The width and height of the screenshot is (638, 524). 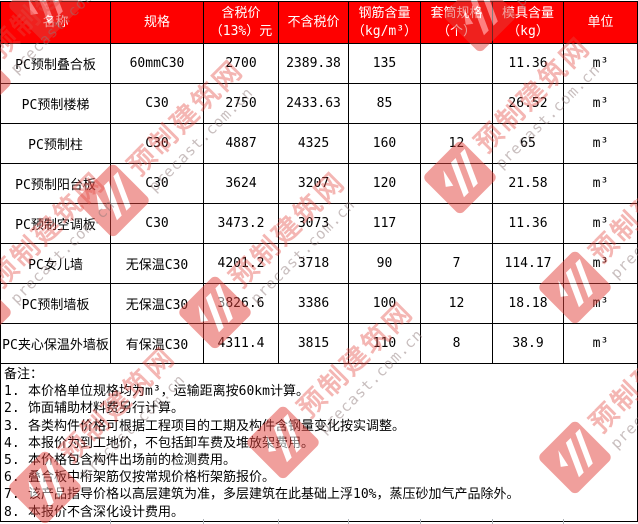 What do you see at coordinates (55, 143) in the screenshot?
I see `cell-name: PC预制柱` at bounding box center [55, 143].